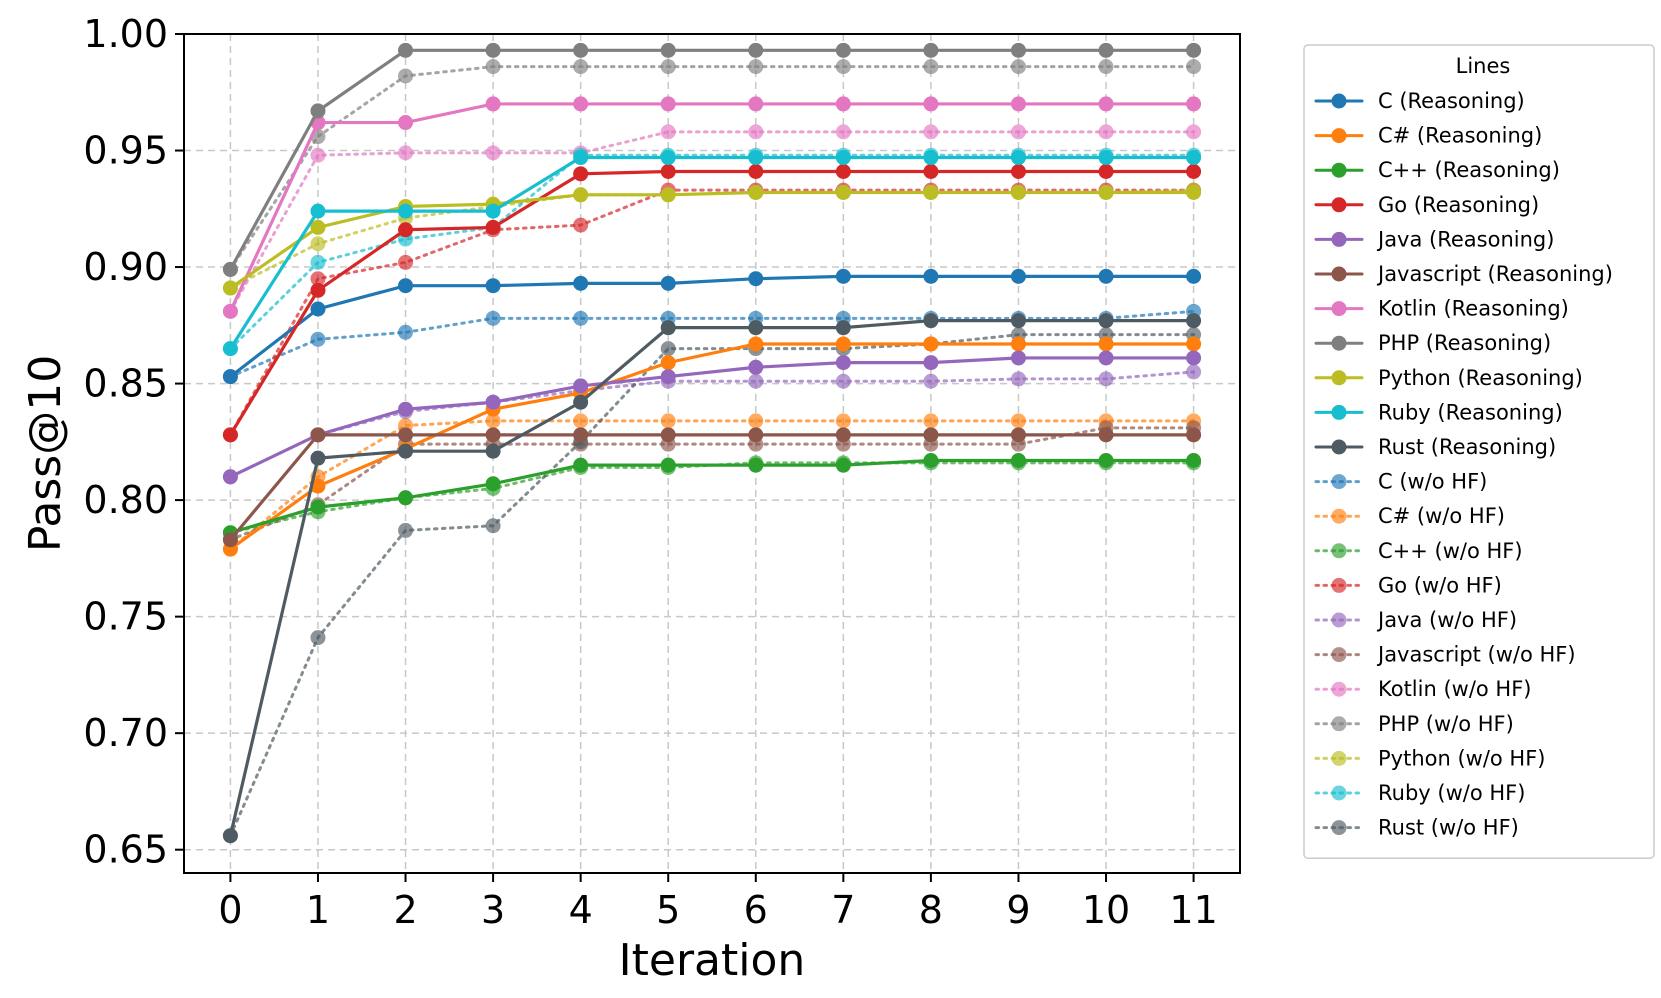 Image resolution: width=1661 pixels, height=998 pixels. Describe the element at coordinates (1465, 239) in the screenshot. I see `legend-label: Java (Reasoning)` at that location.